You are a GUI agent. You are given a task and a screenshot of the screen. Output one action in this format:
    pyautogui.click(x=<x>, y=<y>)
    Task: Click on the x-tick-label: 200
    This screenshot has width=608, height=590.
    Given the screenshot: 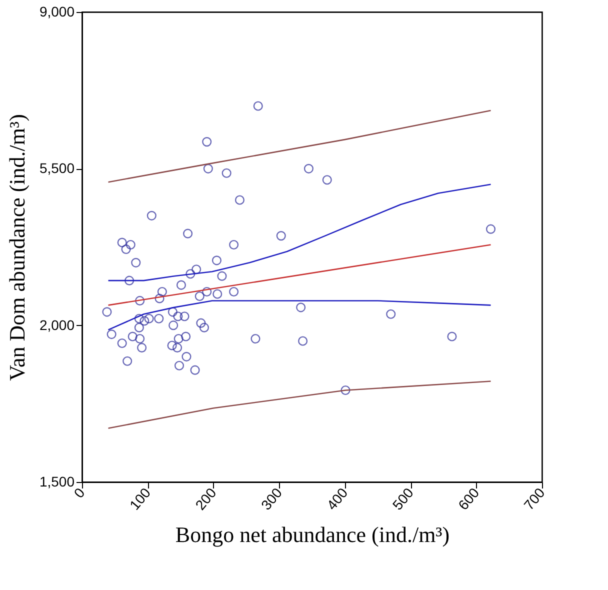 What is the action you would take?
    pyautogui.click(x=206, y=498)
    